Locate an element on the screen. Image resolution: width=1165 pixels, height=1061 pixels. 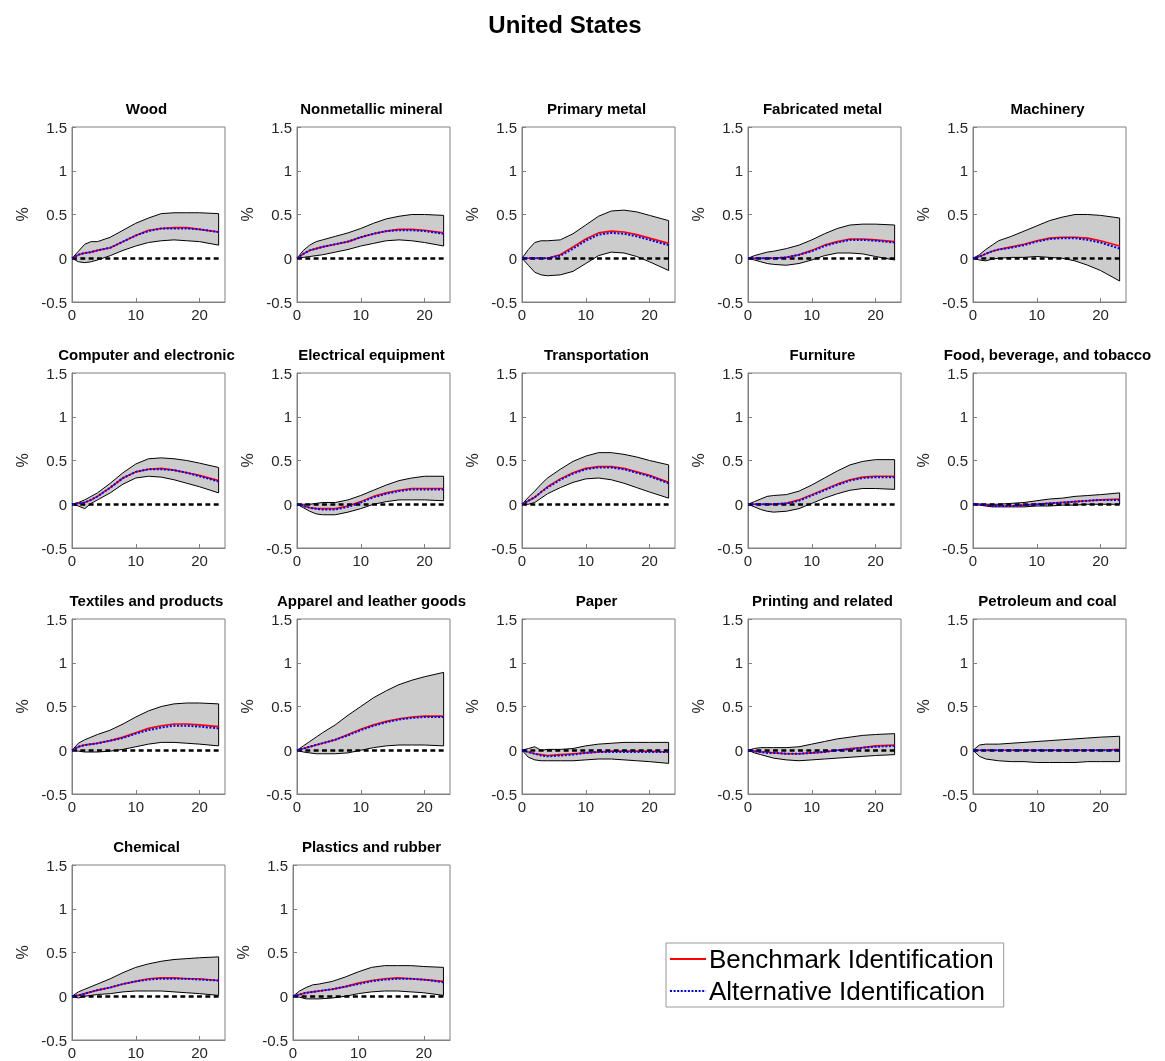
chart-title: Electrical equipment is located at coordinates (372, 354).